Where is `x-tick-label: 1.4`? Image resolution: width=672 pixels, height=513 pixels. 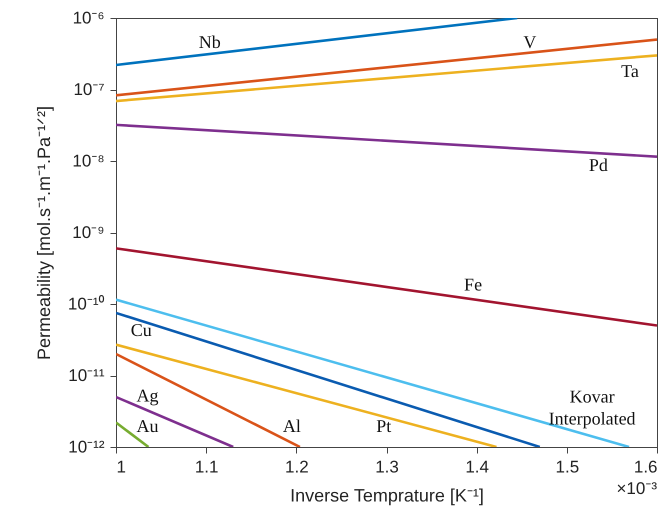 x-tick-label: 1.4 is located at coordinates (477, 467).